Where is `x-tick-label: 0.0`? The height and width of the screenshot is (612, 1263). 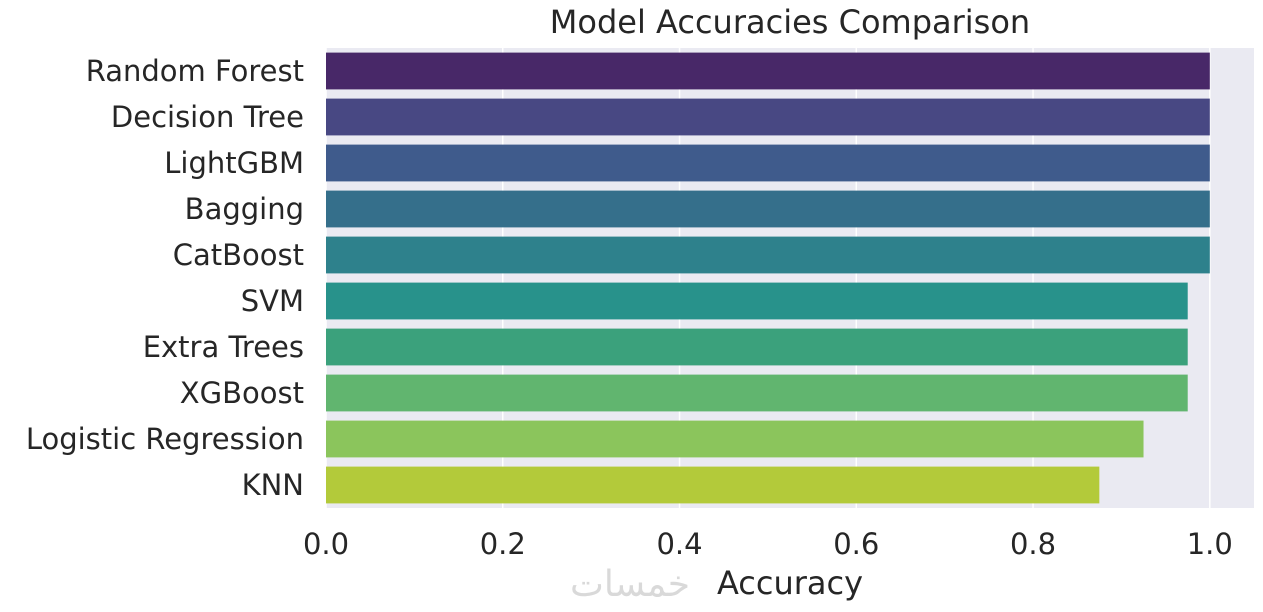
x-tick-label: 0.0 is located at coordinates (326, 544).